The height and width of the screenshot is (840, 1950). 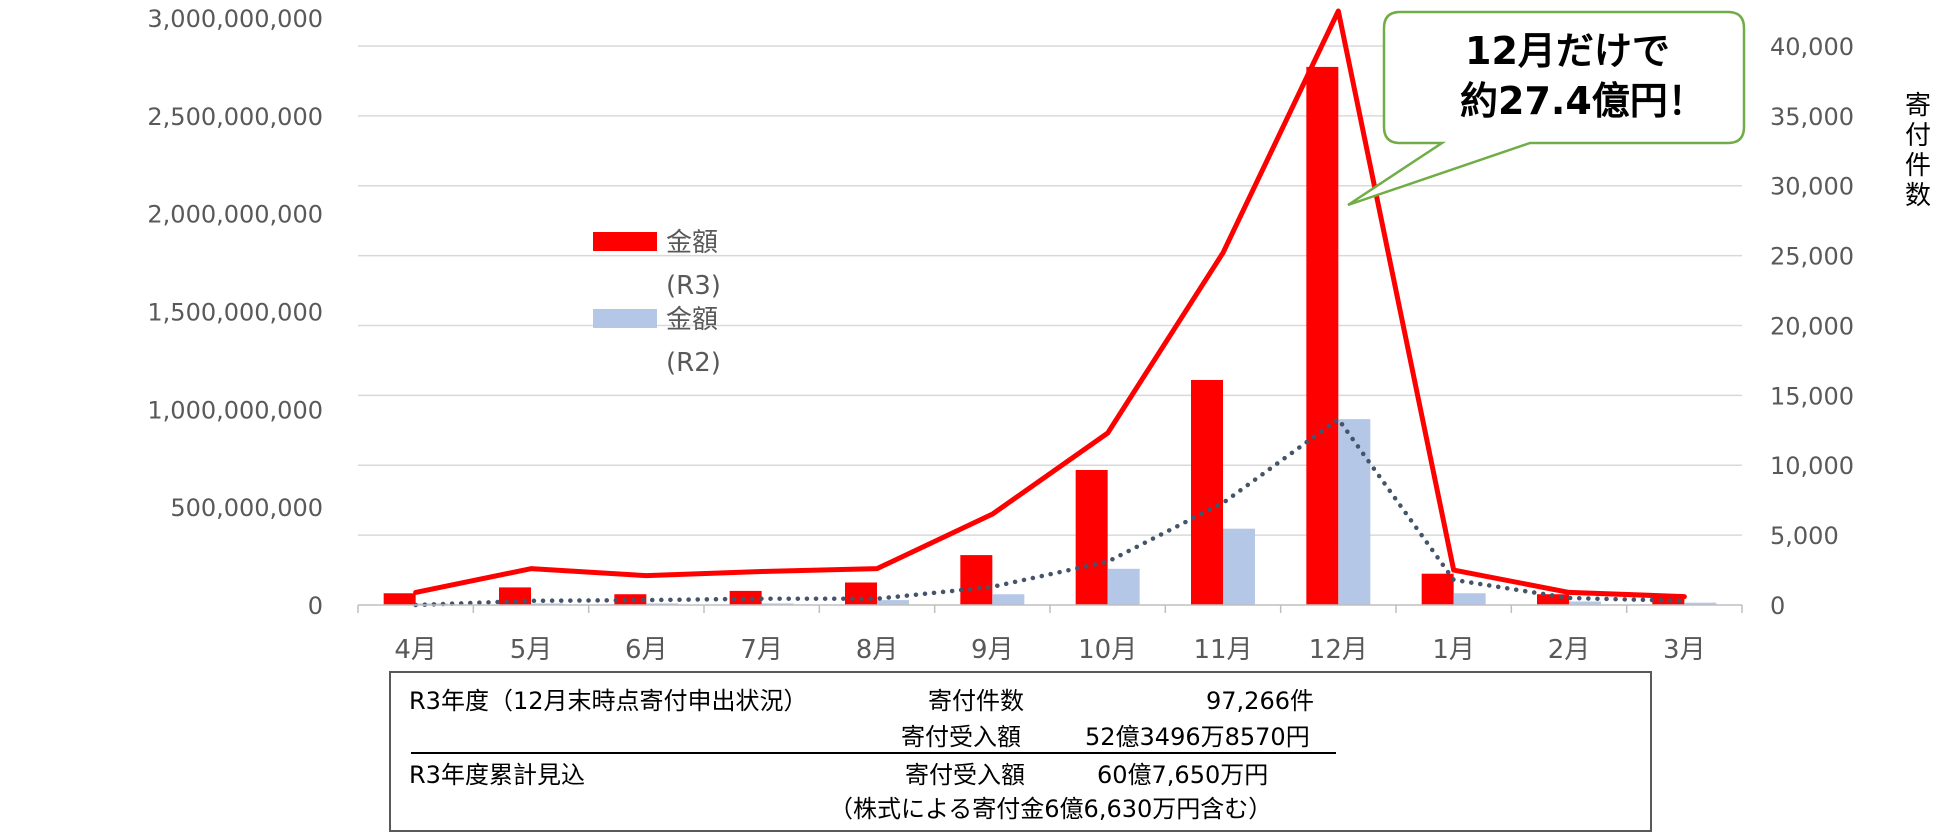 What do you see at coordinates (1222, 650) in the screenshot?
I see `x-tick-label: 11月` at bounding box center [1222, 650].